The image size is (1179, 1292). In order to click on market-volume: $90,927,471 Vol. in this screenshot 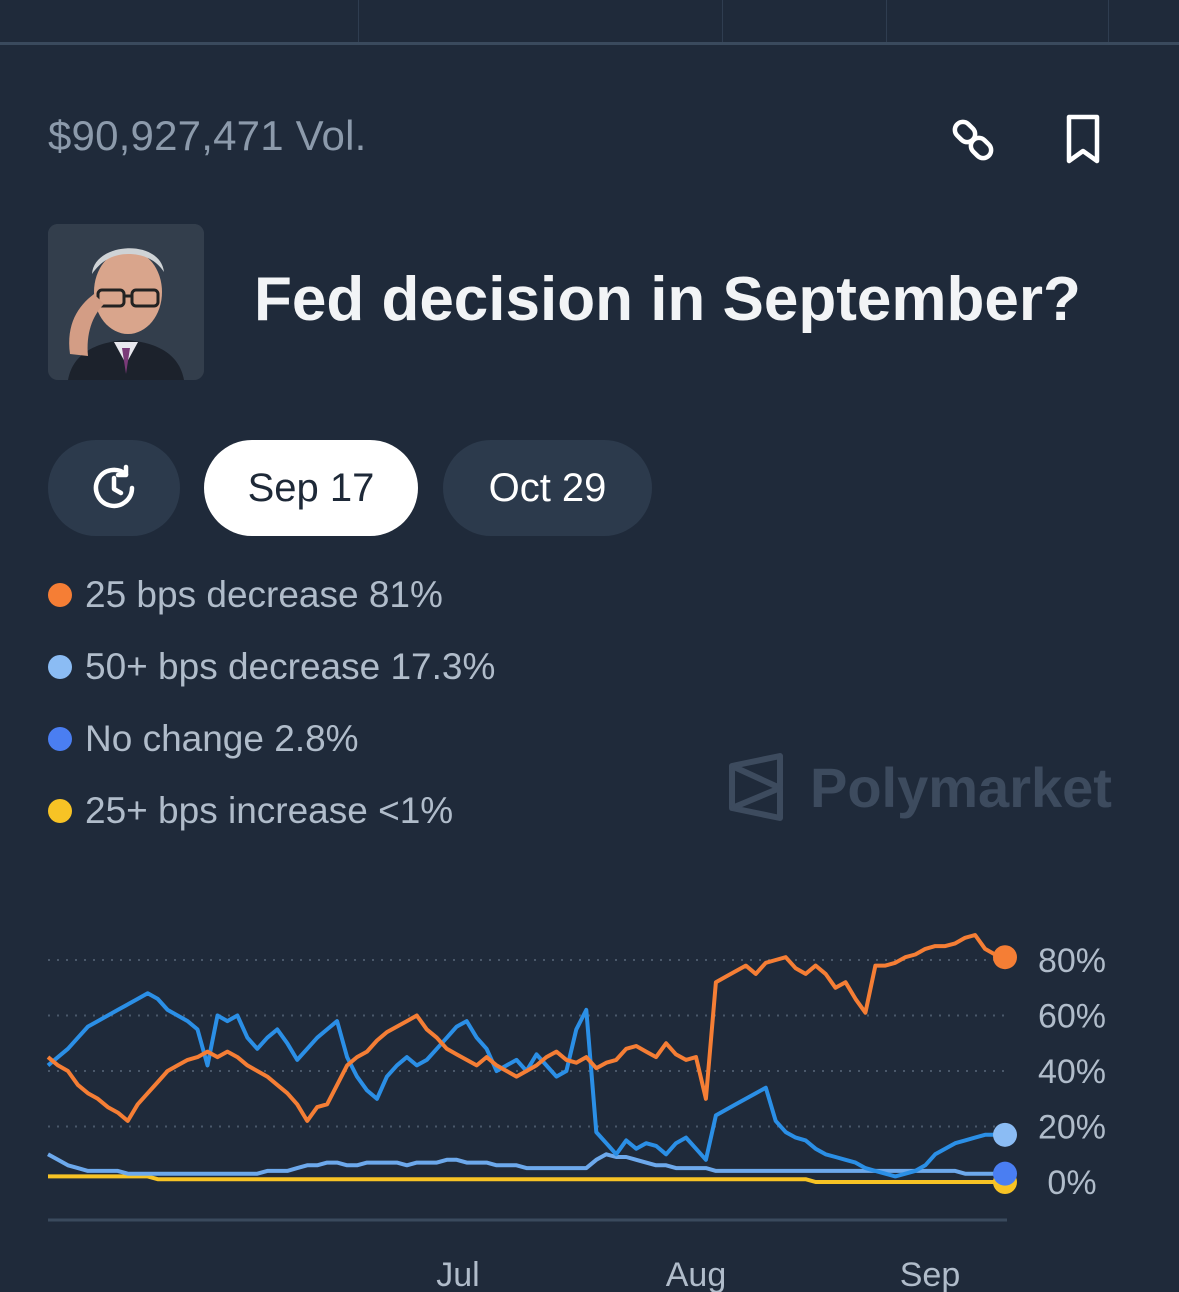, I will do `click(207, 135)`.